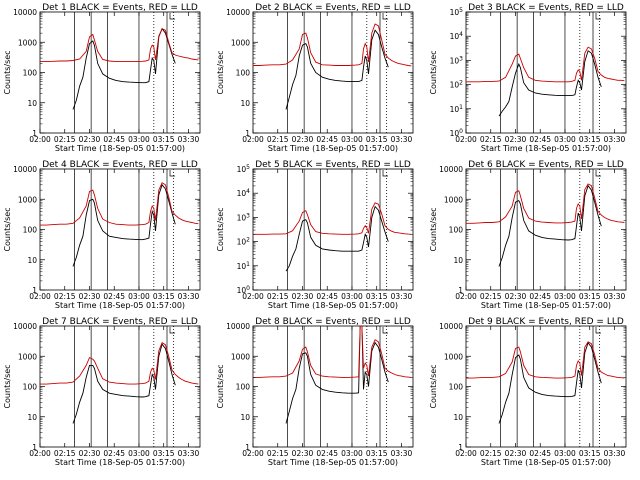 Image resolution: width=640 pixels, height=480 pixels. Describe the element at coordinates (546, 322) in the screenshot. I see `chart-title: Det 9 BLACK = Events, RED = LLD` at that location.